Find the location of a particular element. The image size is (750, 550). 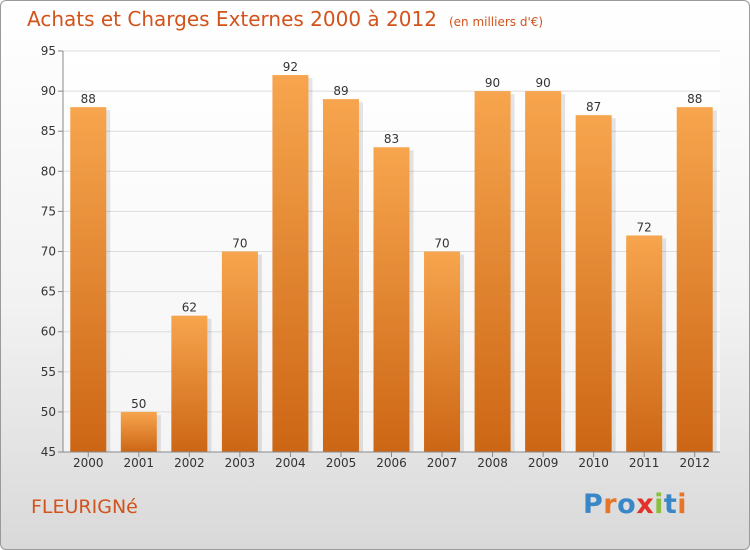

x-tick-label: 2002 is located at coordinates (189, 463).